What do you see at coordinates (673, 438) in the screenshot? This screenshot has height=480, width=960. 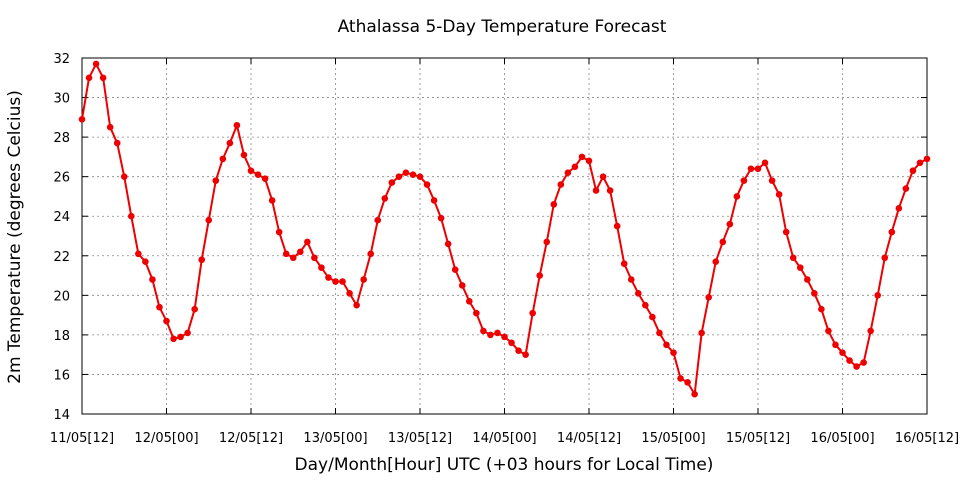 I see `x-tick-label: 15/05[00]` at bounding box center [673, 438].